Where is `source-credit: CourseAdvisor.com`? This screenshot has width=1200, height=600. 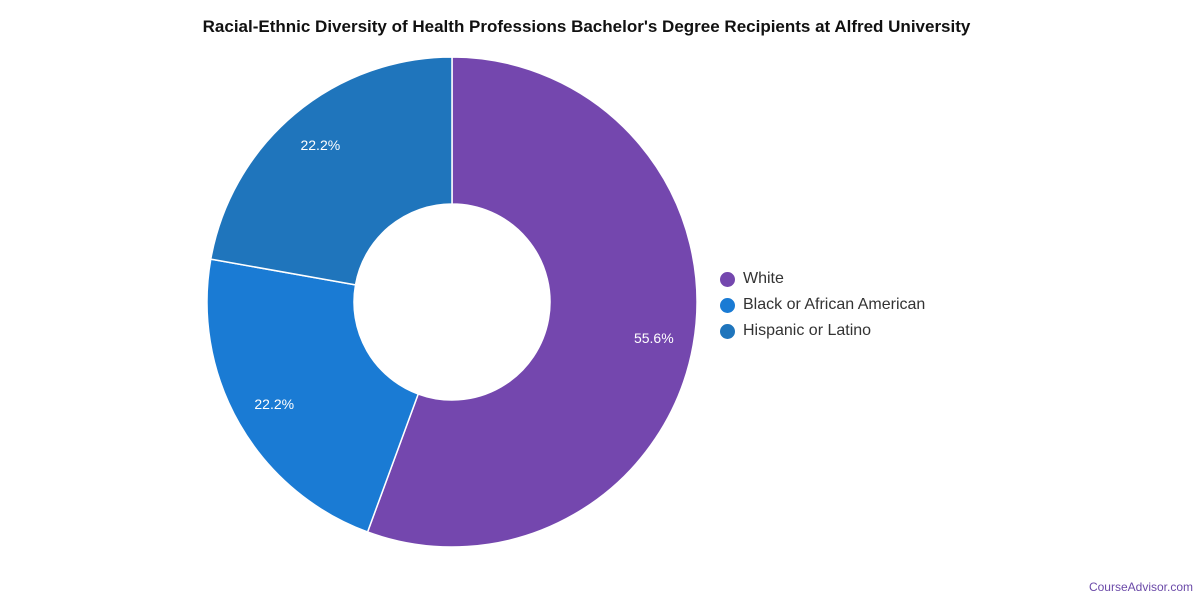 source-credit: CourseAdvisor.com is located at coordinates (1140, 587).